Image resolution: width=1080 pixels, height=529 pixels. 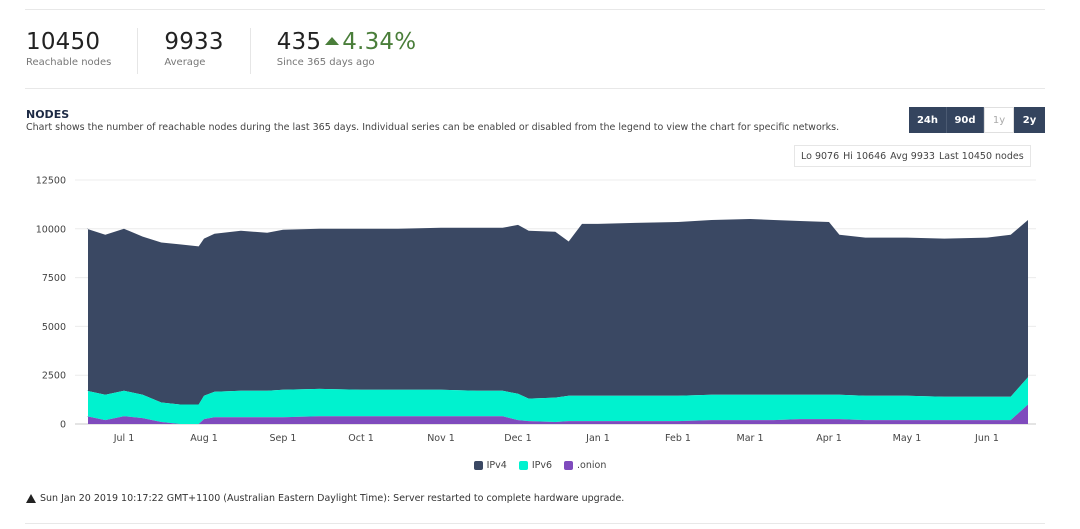 What do you see at coordinates (63, 425) in the screenshot?
I see `y-tick-label: 0` at bounding box center [63, 425].